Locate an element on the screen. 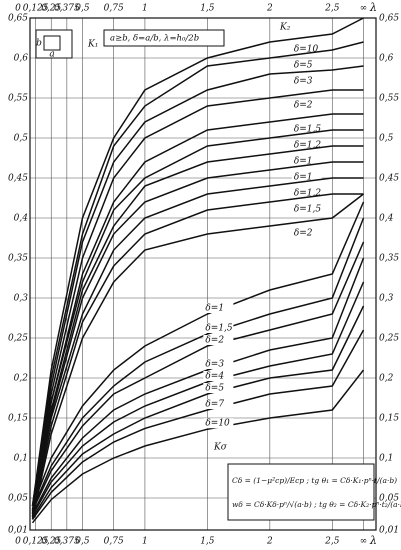  curve-label: δ=4 is located at coordinates (214, 377).